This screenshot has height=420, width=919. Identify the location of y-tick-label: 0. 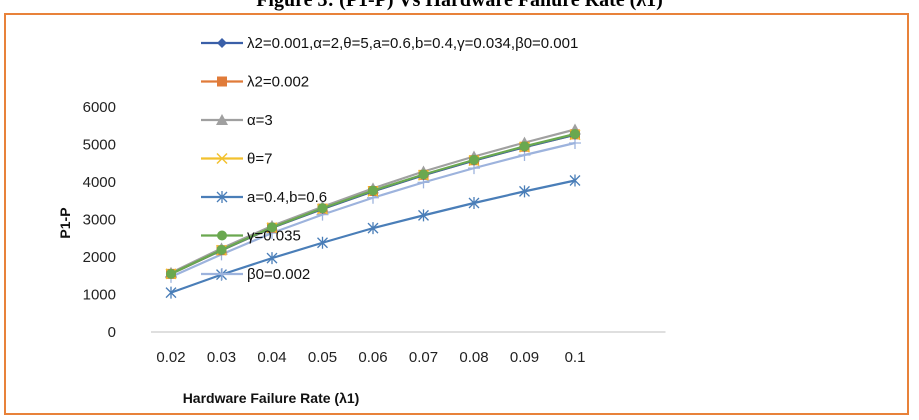
(112, 332).